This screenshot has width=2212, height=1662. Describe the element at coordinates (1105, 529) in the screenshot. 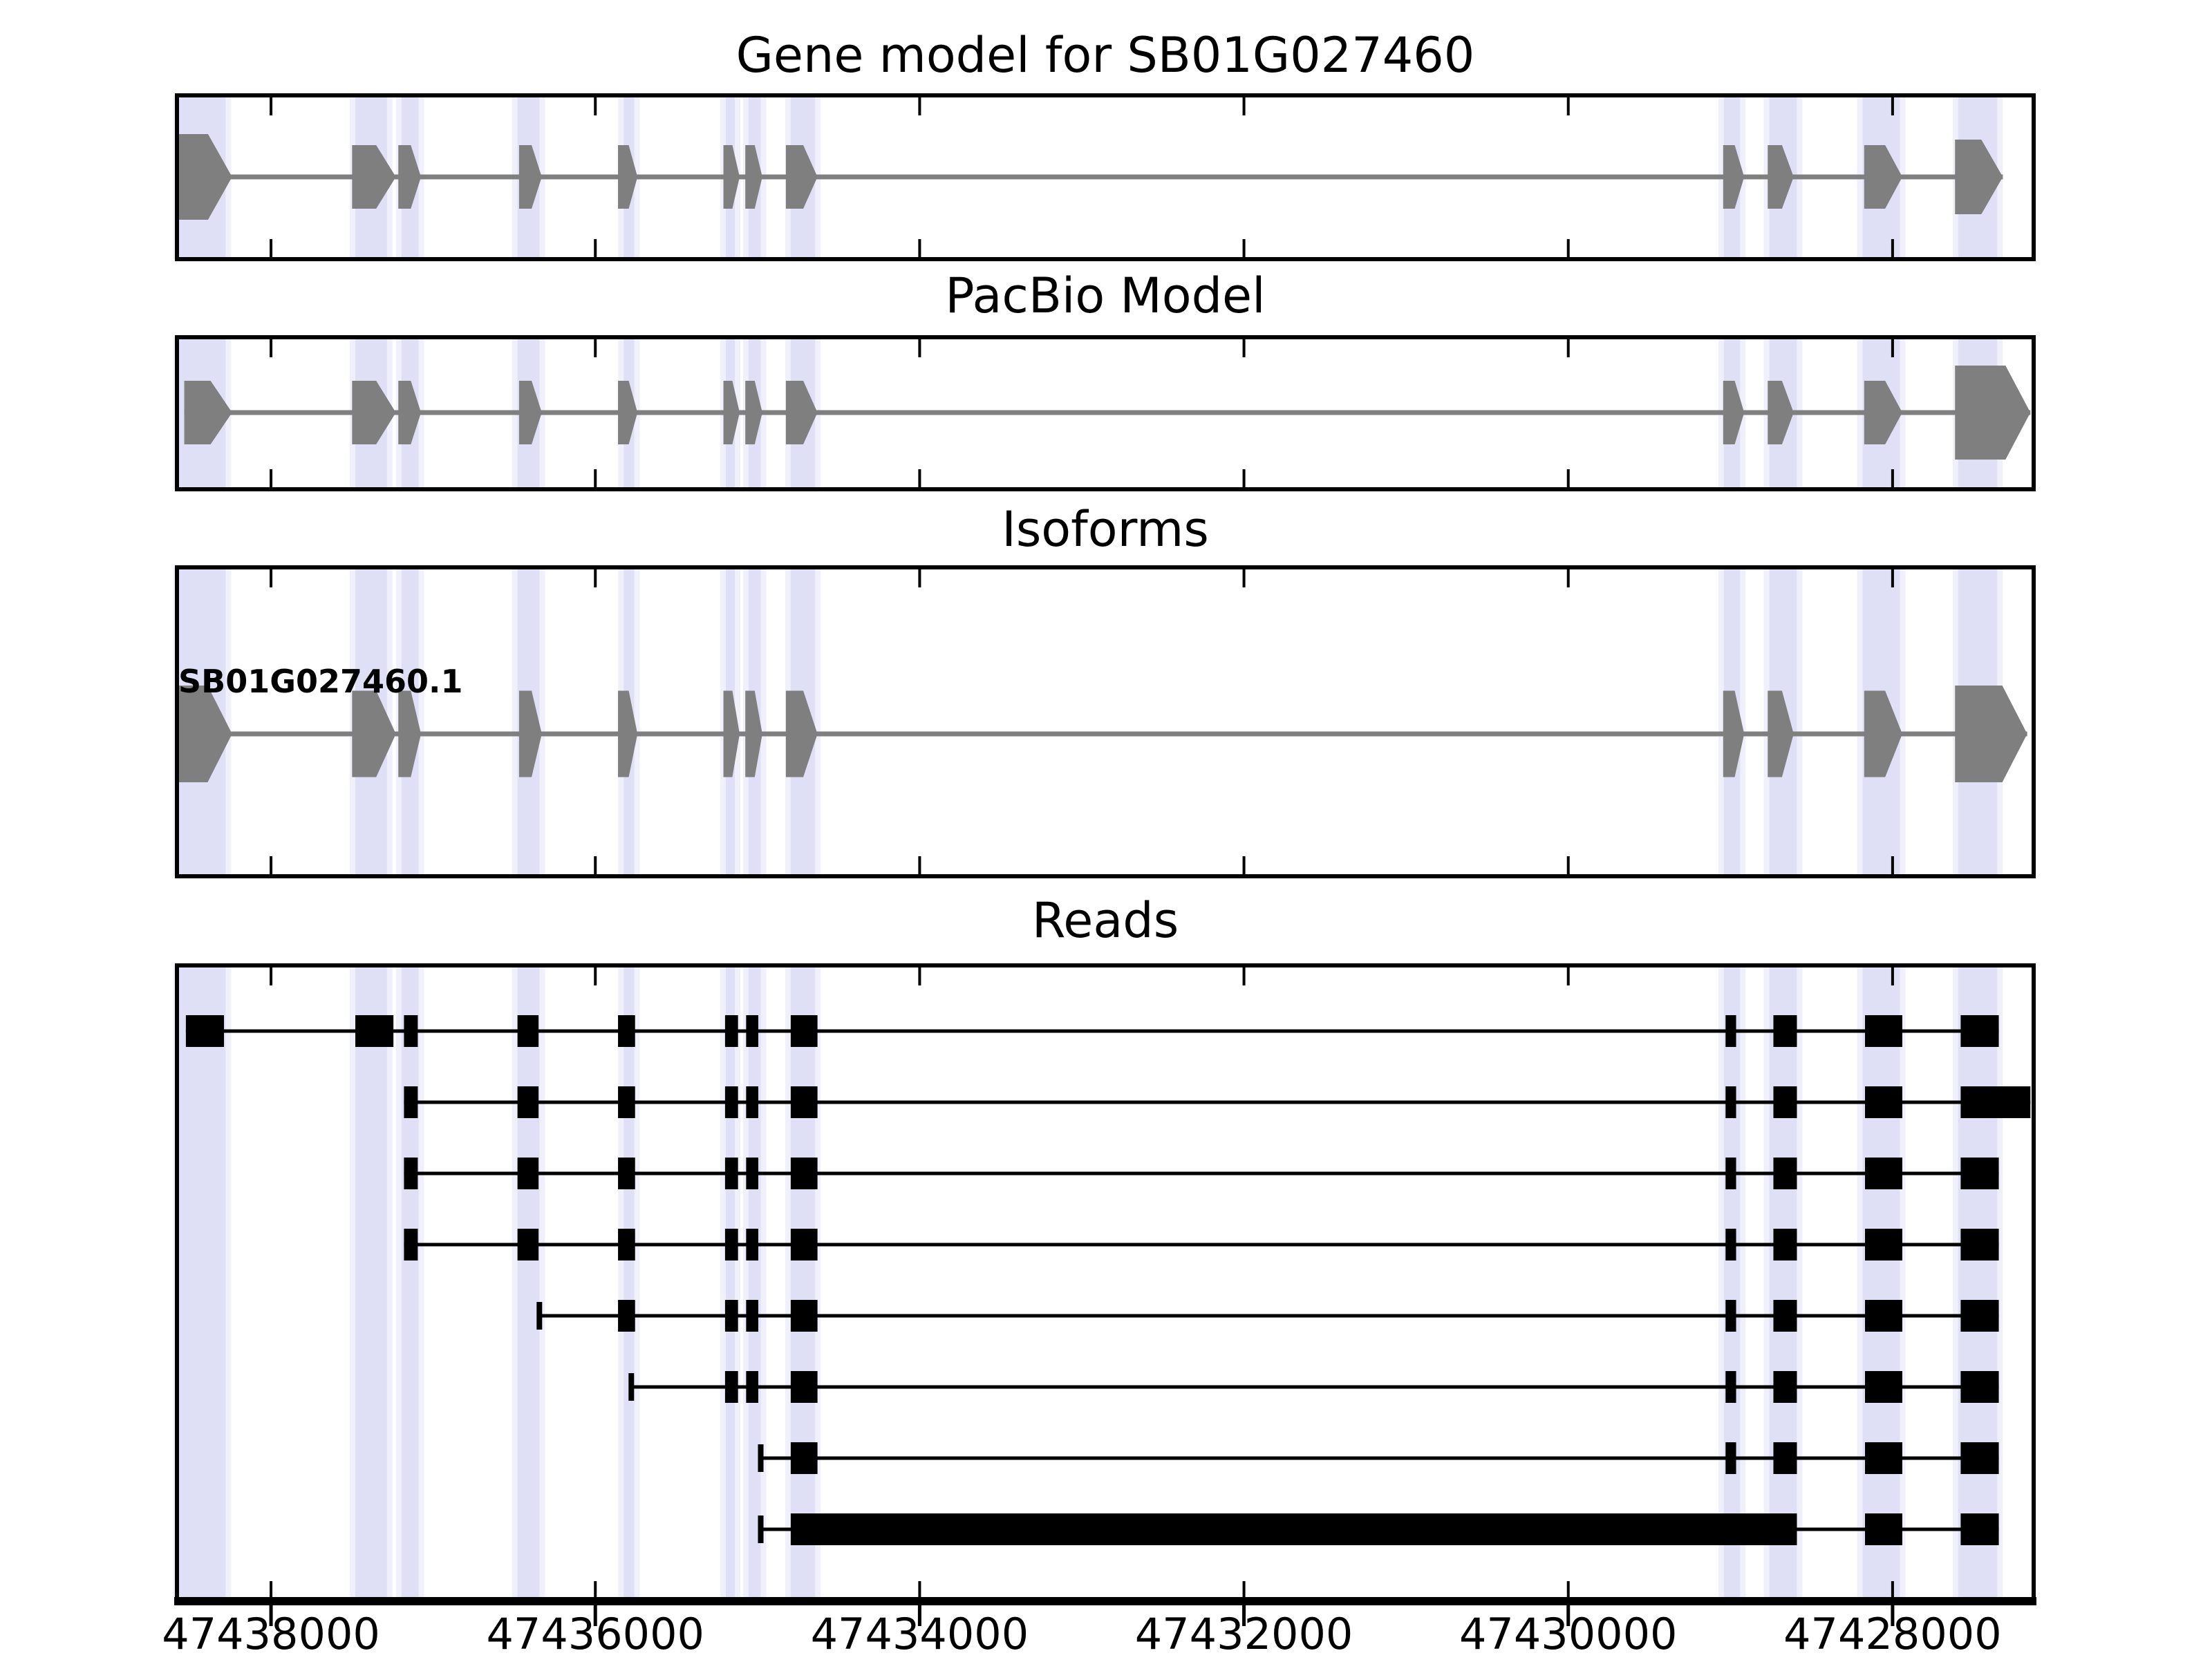

I see `isoforms-title: Isoforms` at that location.